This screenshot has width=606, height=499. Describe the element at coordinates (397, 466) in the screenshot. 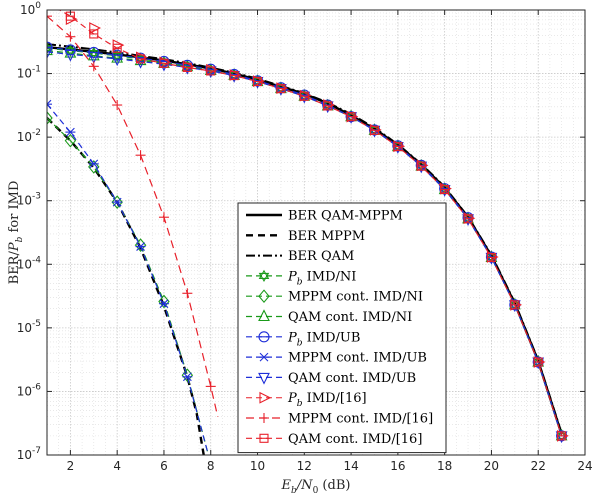

I see `x-tick-label: 16` at that location.